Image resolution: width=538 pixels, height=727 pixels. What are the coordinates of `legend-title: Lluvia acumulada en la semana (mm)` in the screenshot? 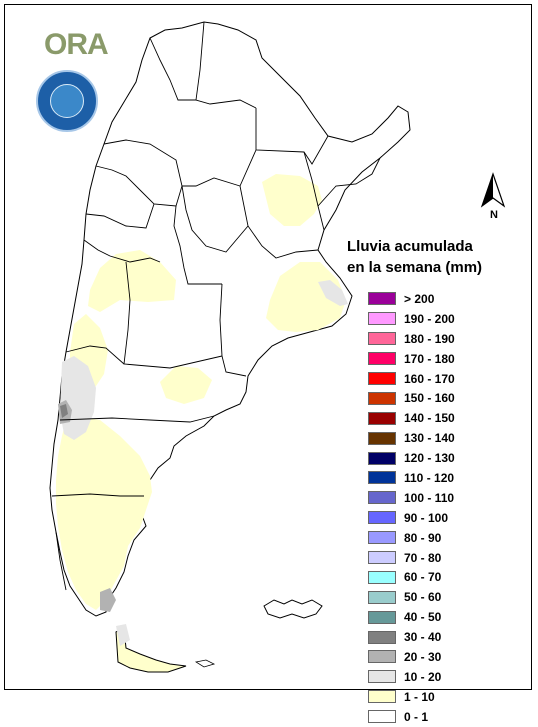 It's located at (432, 257).